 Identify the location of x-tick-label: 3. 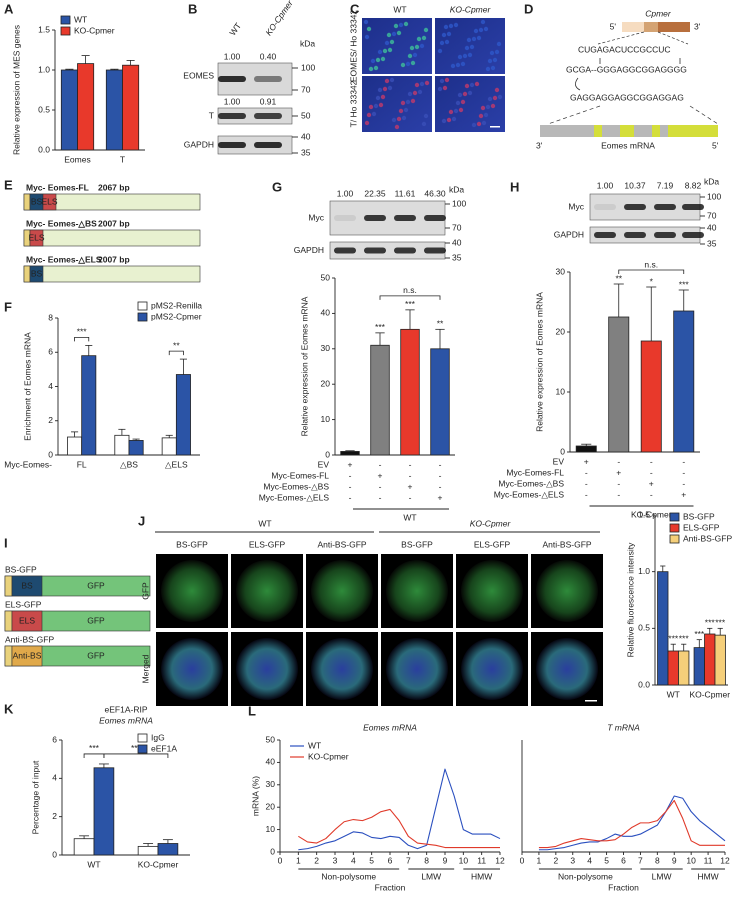
(335, 860).